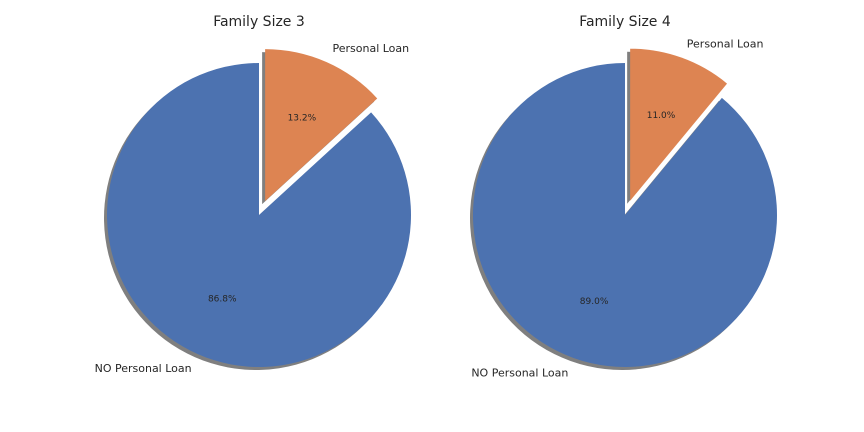 The image size is (864, 432). Describe the element at coordinates (259, 22) in the screenshot. I see `chart-title: Family Size 3` at that location.